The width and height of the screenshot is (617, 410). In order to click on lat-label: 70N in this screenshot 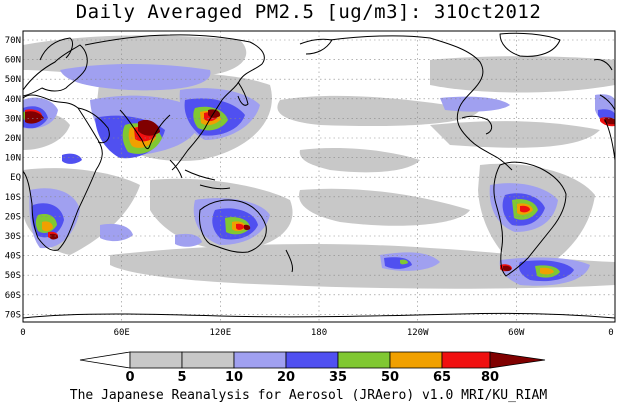, I will do `click(13, 41)`.